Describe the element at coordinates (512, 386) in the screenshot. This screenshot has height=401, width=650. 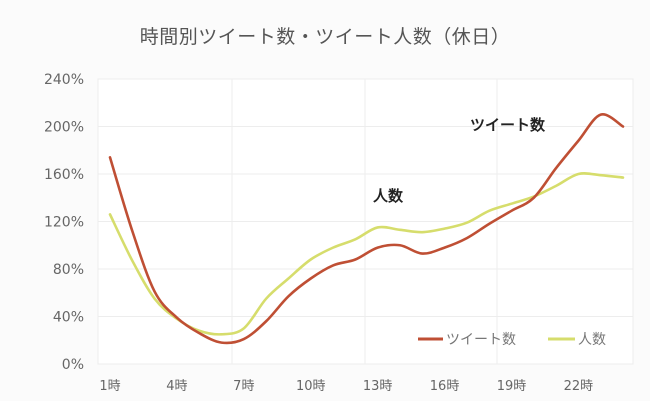
I see `x-tick-label: 19時` at that location.